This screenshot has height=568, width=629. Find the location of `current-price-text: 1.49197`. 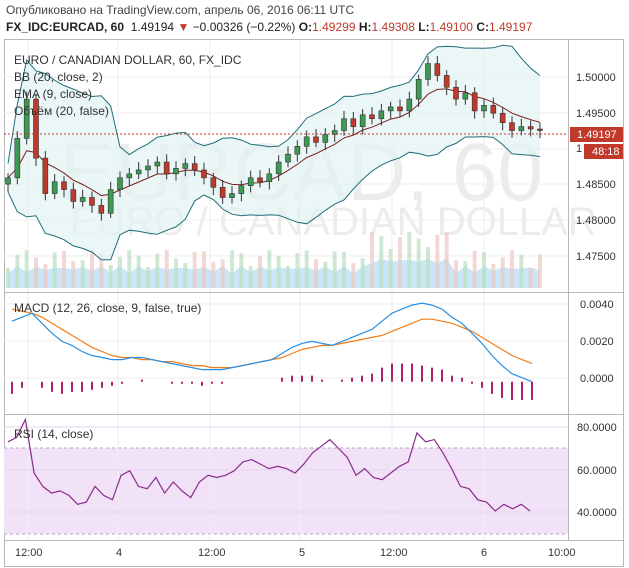

current-price-text: 1.49197 is located at coordinates (597, 135).